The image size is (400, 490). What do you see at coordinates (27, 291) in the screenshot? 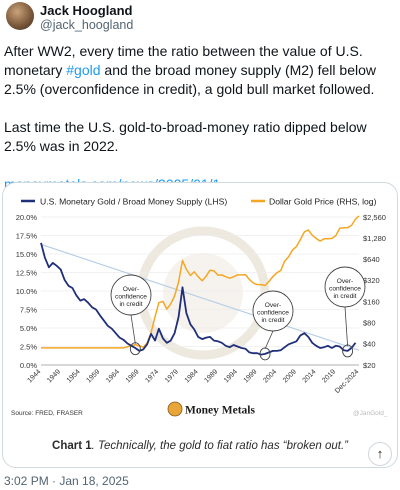
I see `y-left-tick-label: 10.0%` at bounding box center [27, 291].